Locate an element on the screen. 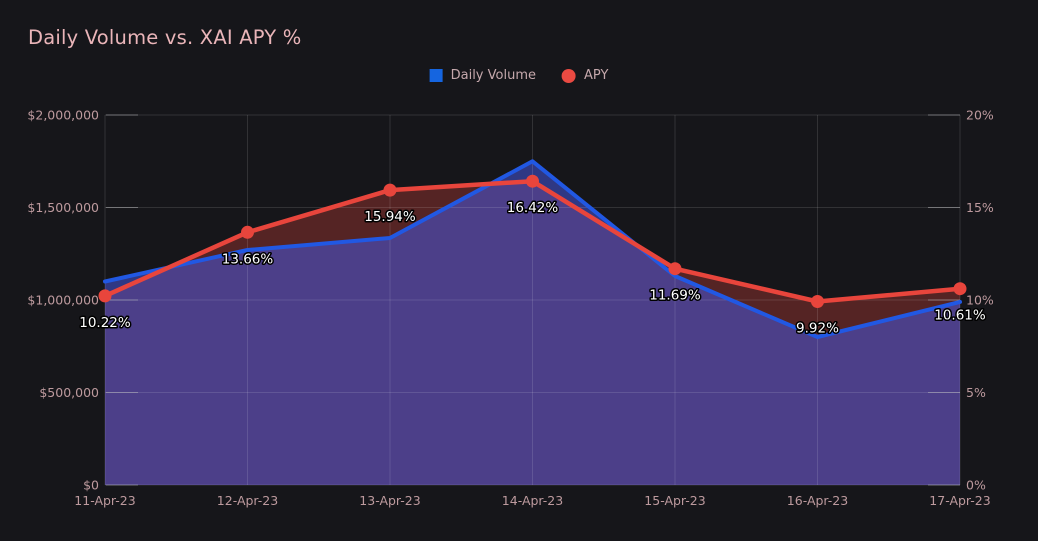  legend: Daily Volume APY is located at coordinates (518, 75).